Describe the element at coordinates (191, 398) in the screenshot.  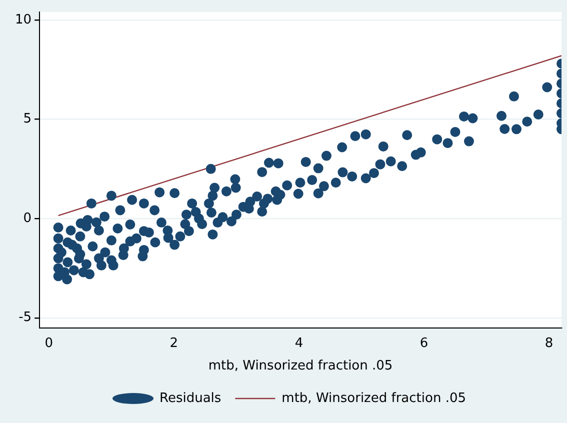
I see `legend-label: Residuals` at that location.